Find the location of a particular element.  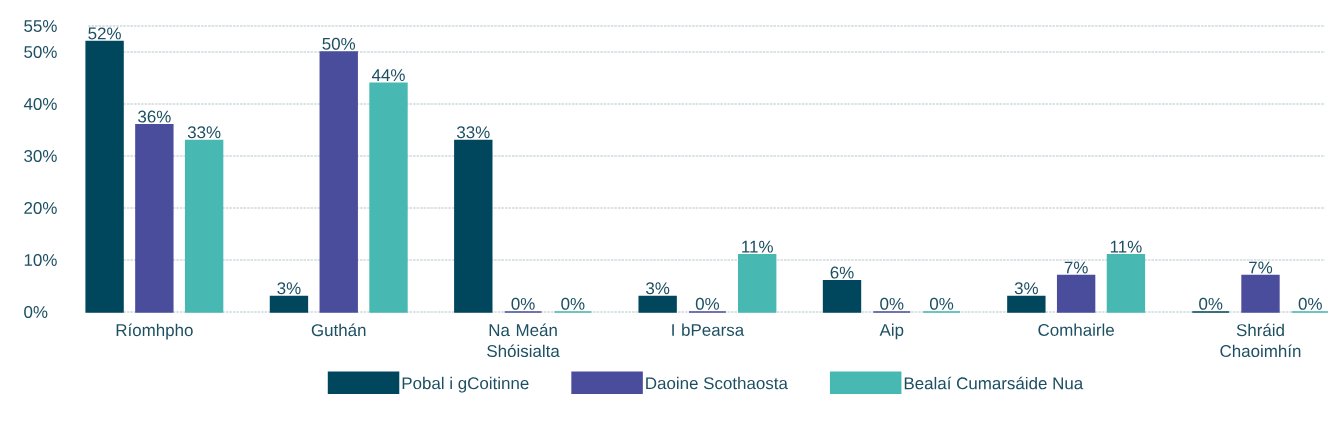

y-tick-label: 10% is located at coordinates (40, 260).